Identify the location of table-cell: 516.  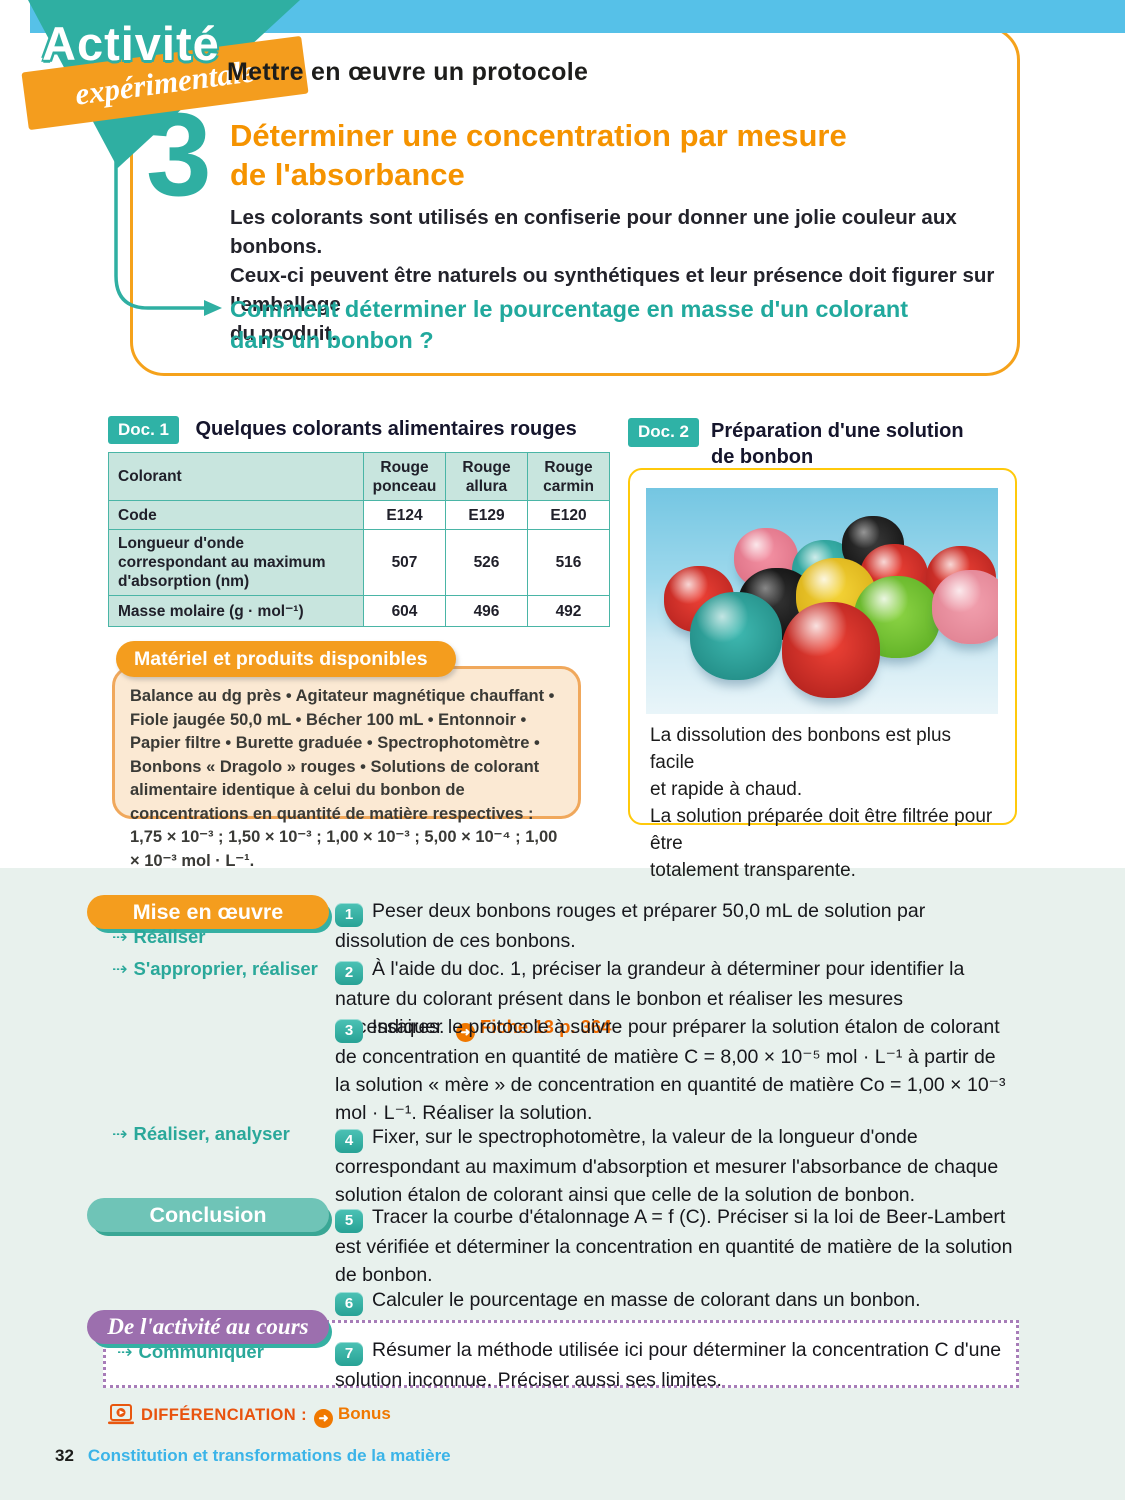
(568, 562).